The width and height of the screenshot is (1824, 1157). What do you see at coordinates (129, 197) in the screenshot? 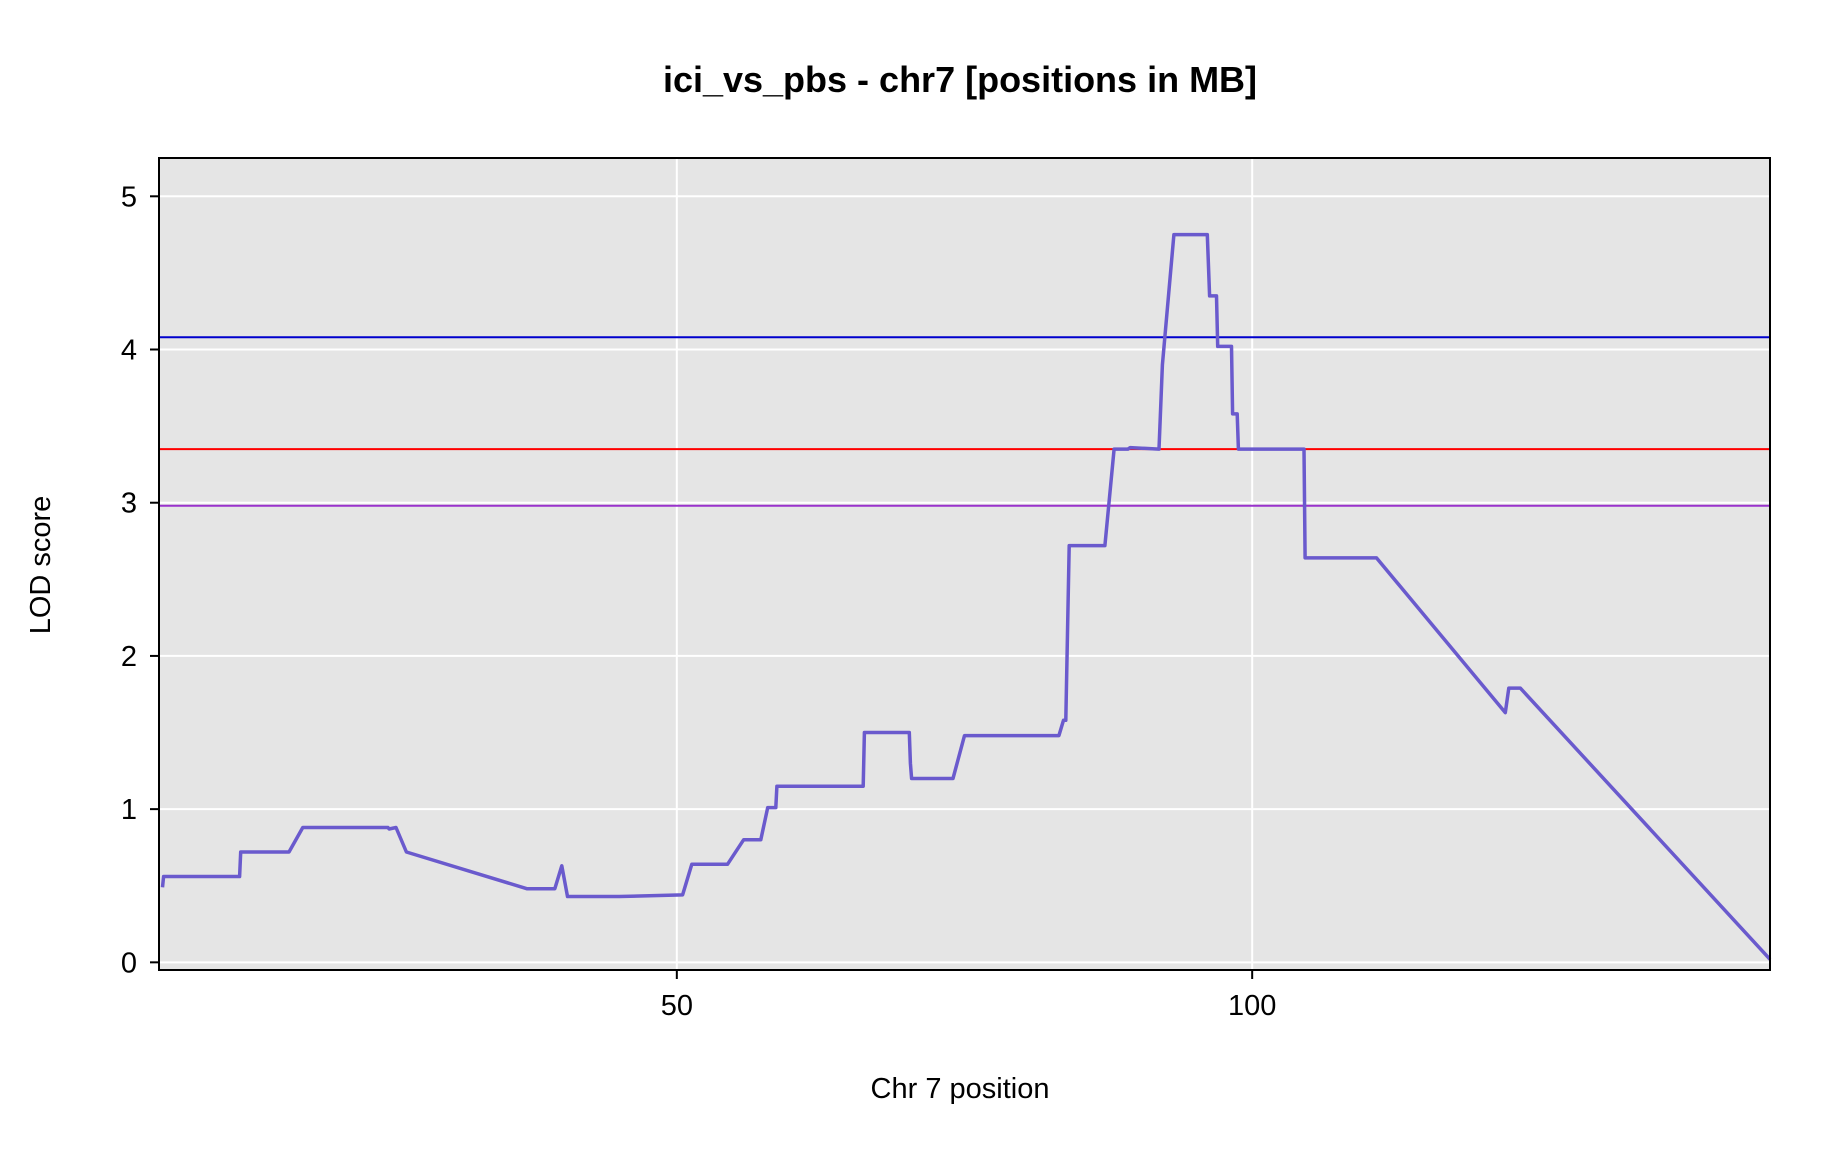
I see `y-tick-label: 5` at bounding box center [129, 197].